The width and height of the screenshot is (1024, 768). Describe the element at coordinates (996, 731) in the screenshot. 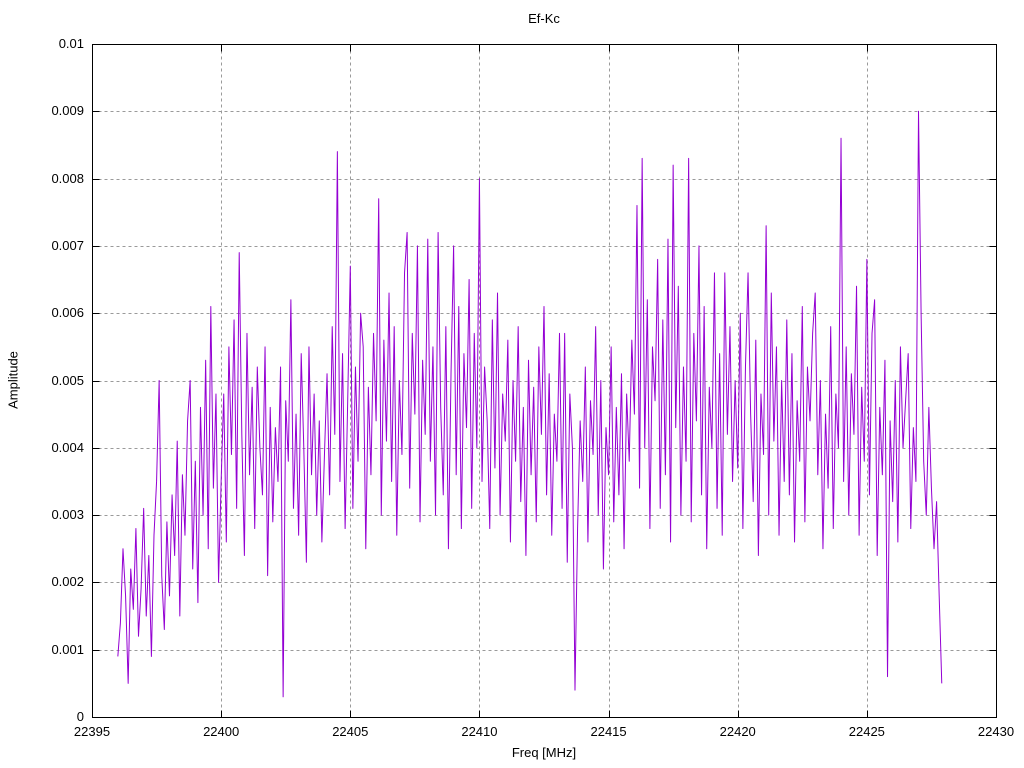

I see `x-tick-label: 22430` at that location.